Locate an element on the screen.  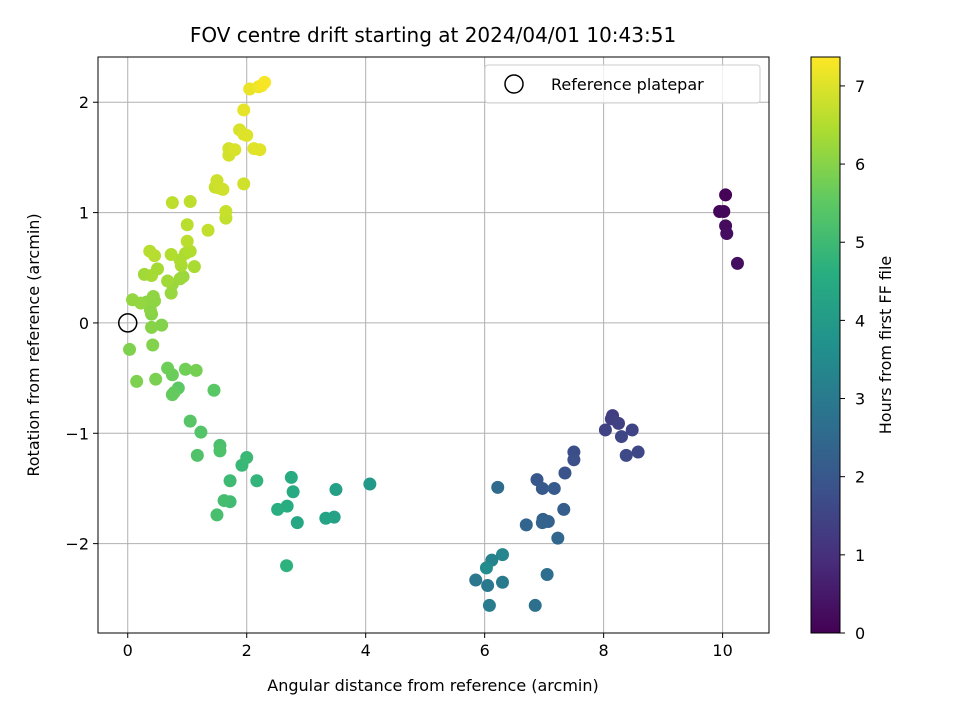
colorbar-tick-label: 6 is located at coordinates (860, 164).